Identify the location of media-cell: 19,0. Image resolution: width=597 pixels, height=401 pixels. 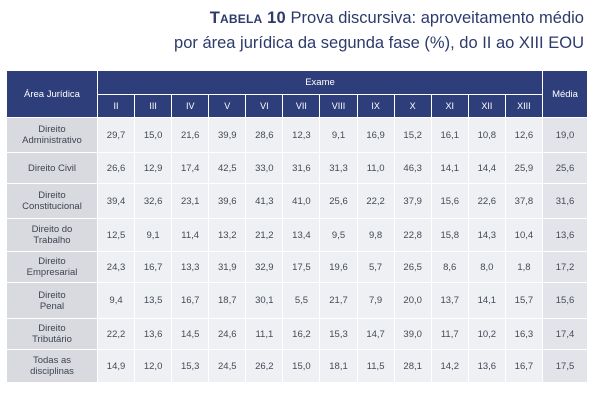
(565, 135).